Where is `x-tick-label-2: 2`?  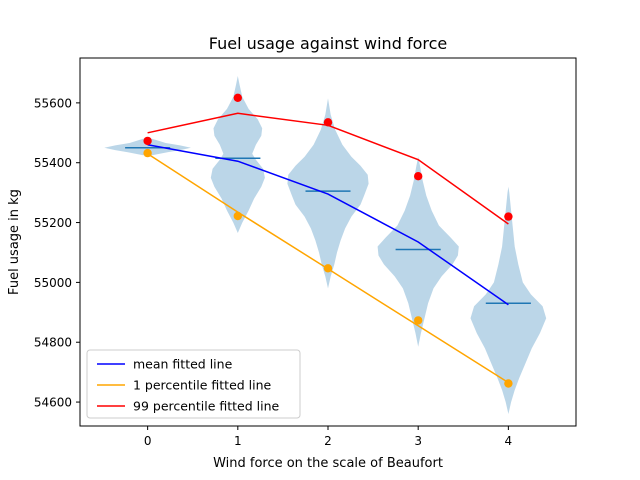
x-tick-label-2: 2 is located at coordinates (328, 441).